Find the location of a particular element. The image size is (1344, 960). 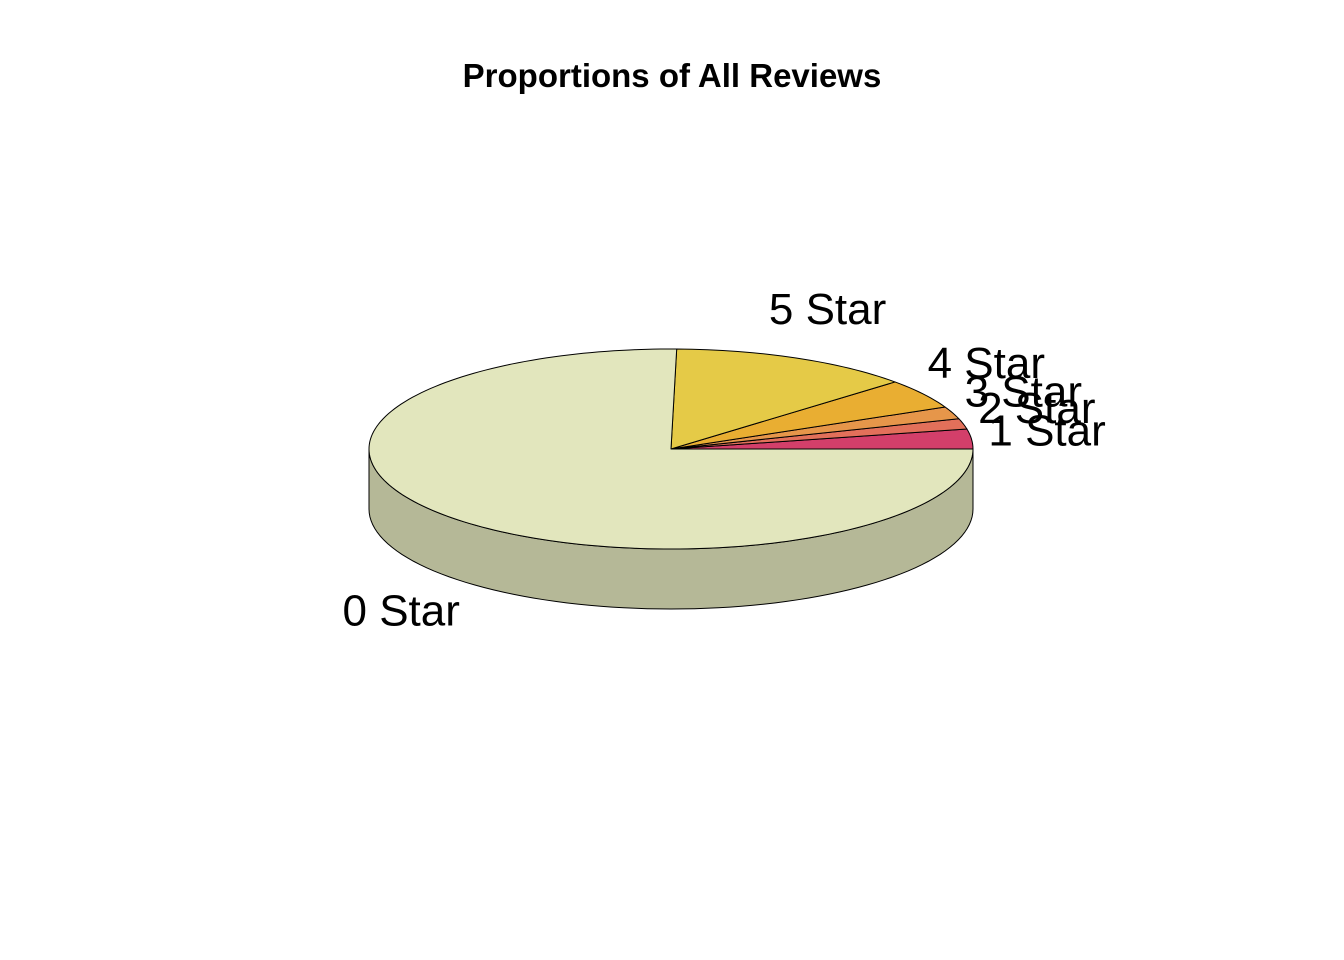

pie-slice-3-star is located at coordinates (815, 428).